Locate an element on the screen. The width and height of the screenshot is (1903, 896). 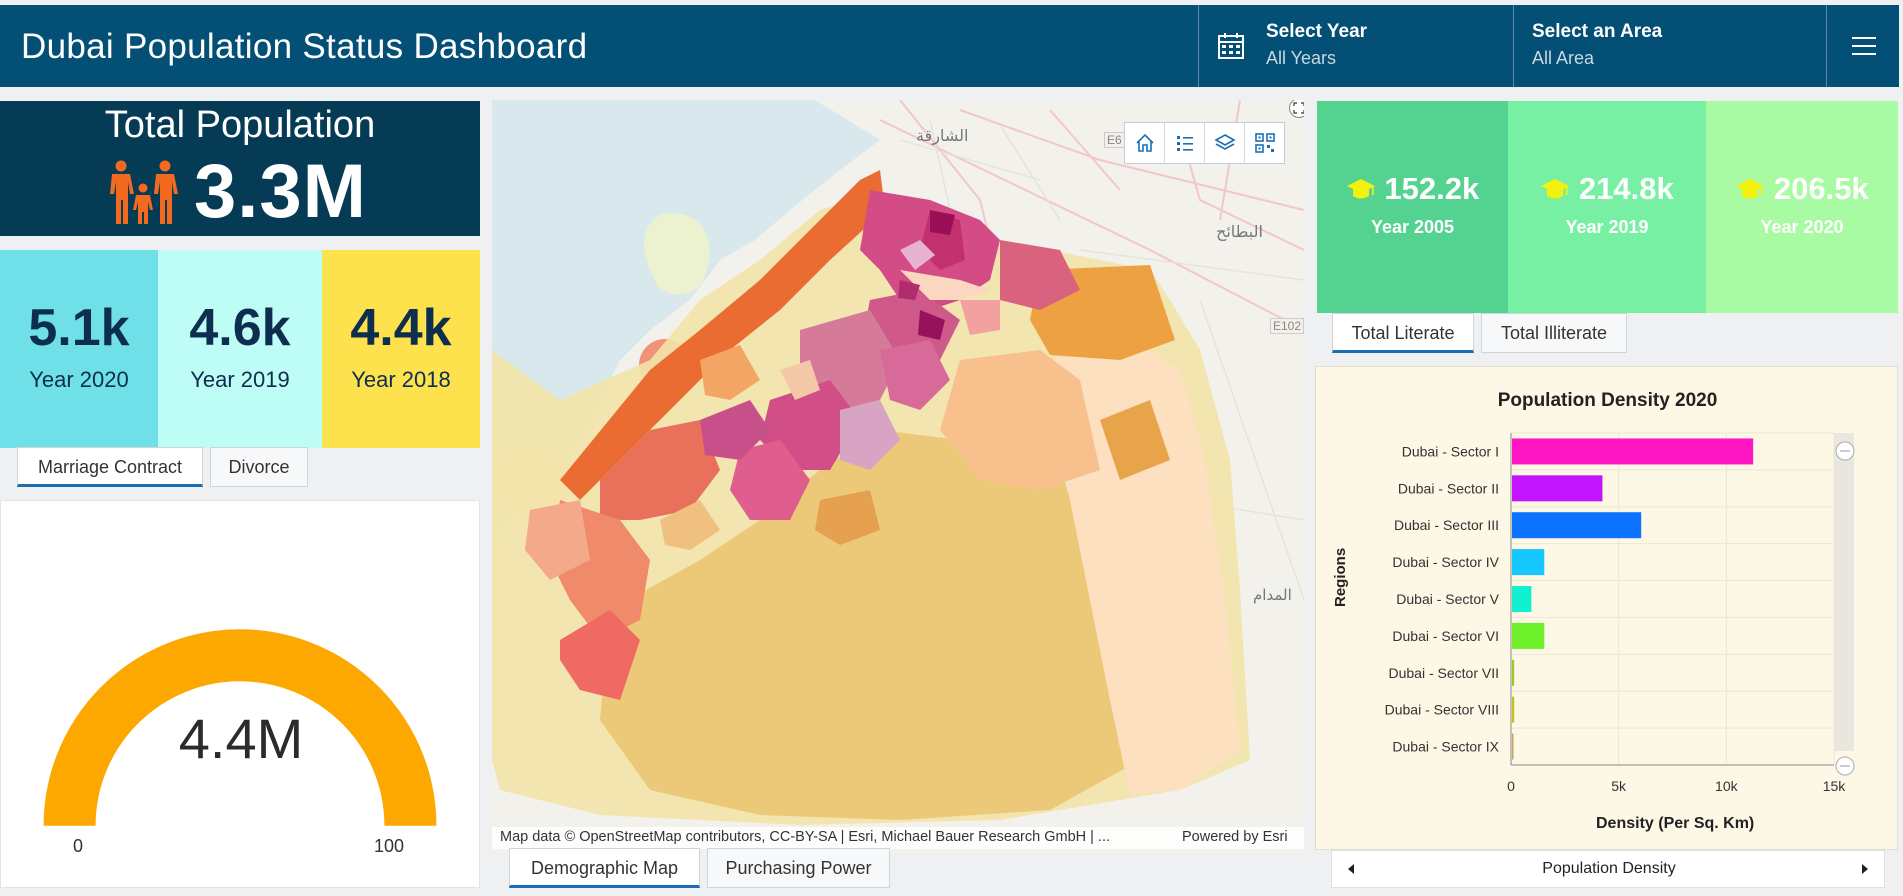
powered-by-esri: Powered by Esri is located at coordinates (1235, 837).